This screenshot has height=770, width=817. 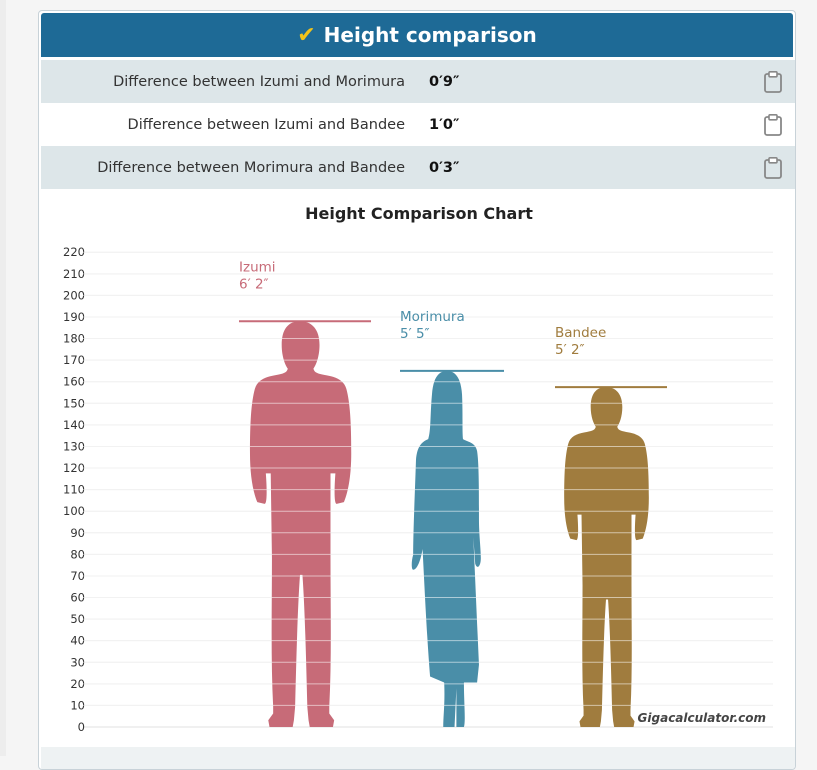 I want to click on bandee-silhouette, so click(x=606, y=557).